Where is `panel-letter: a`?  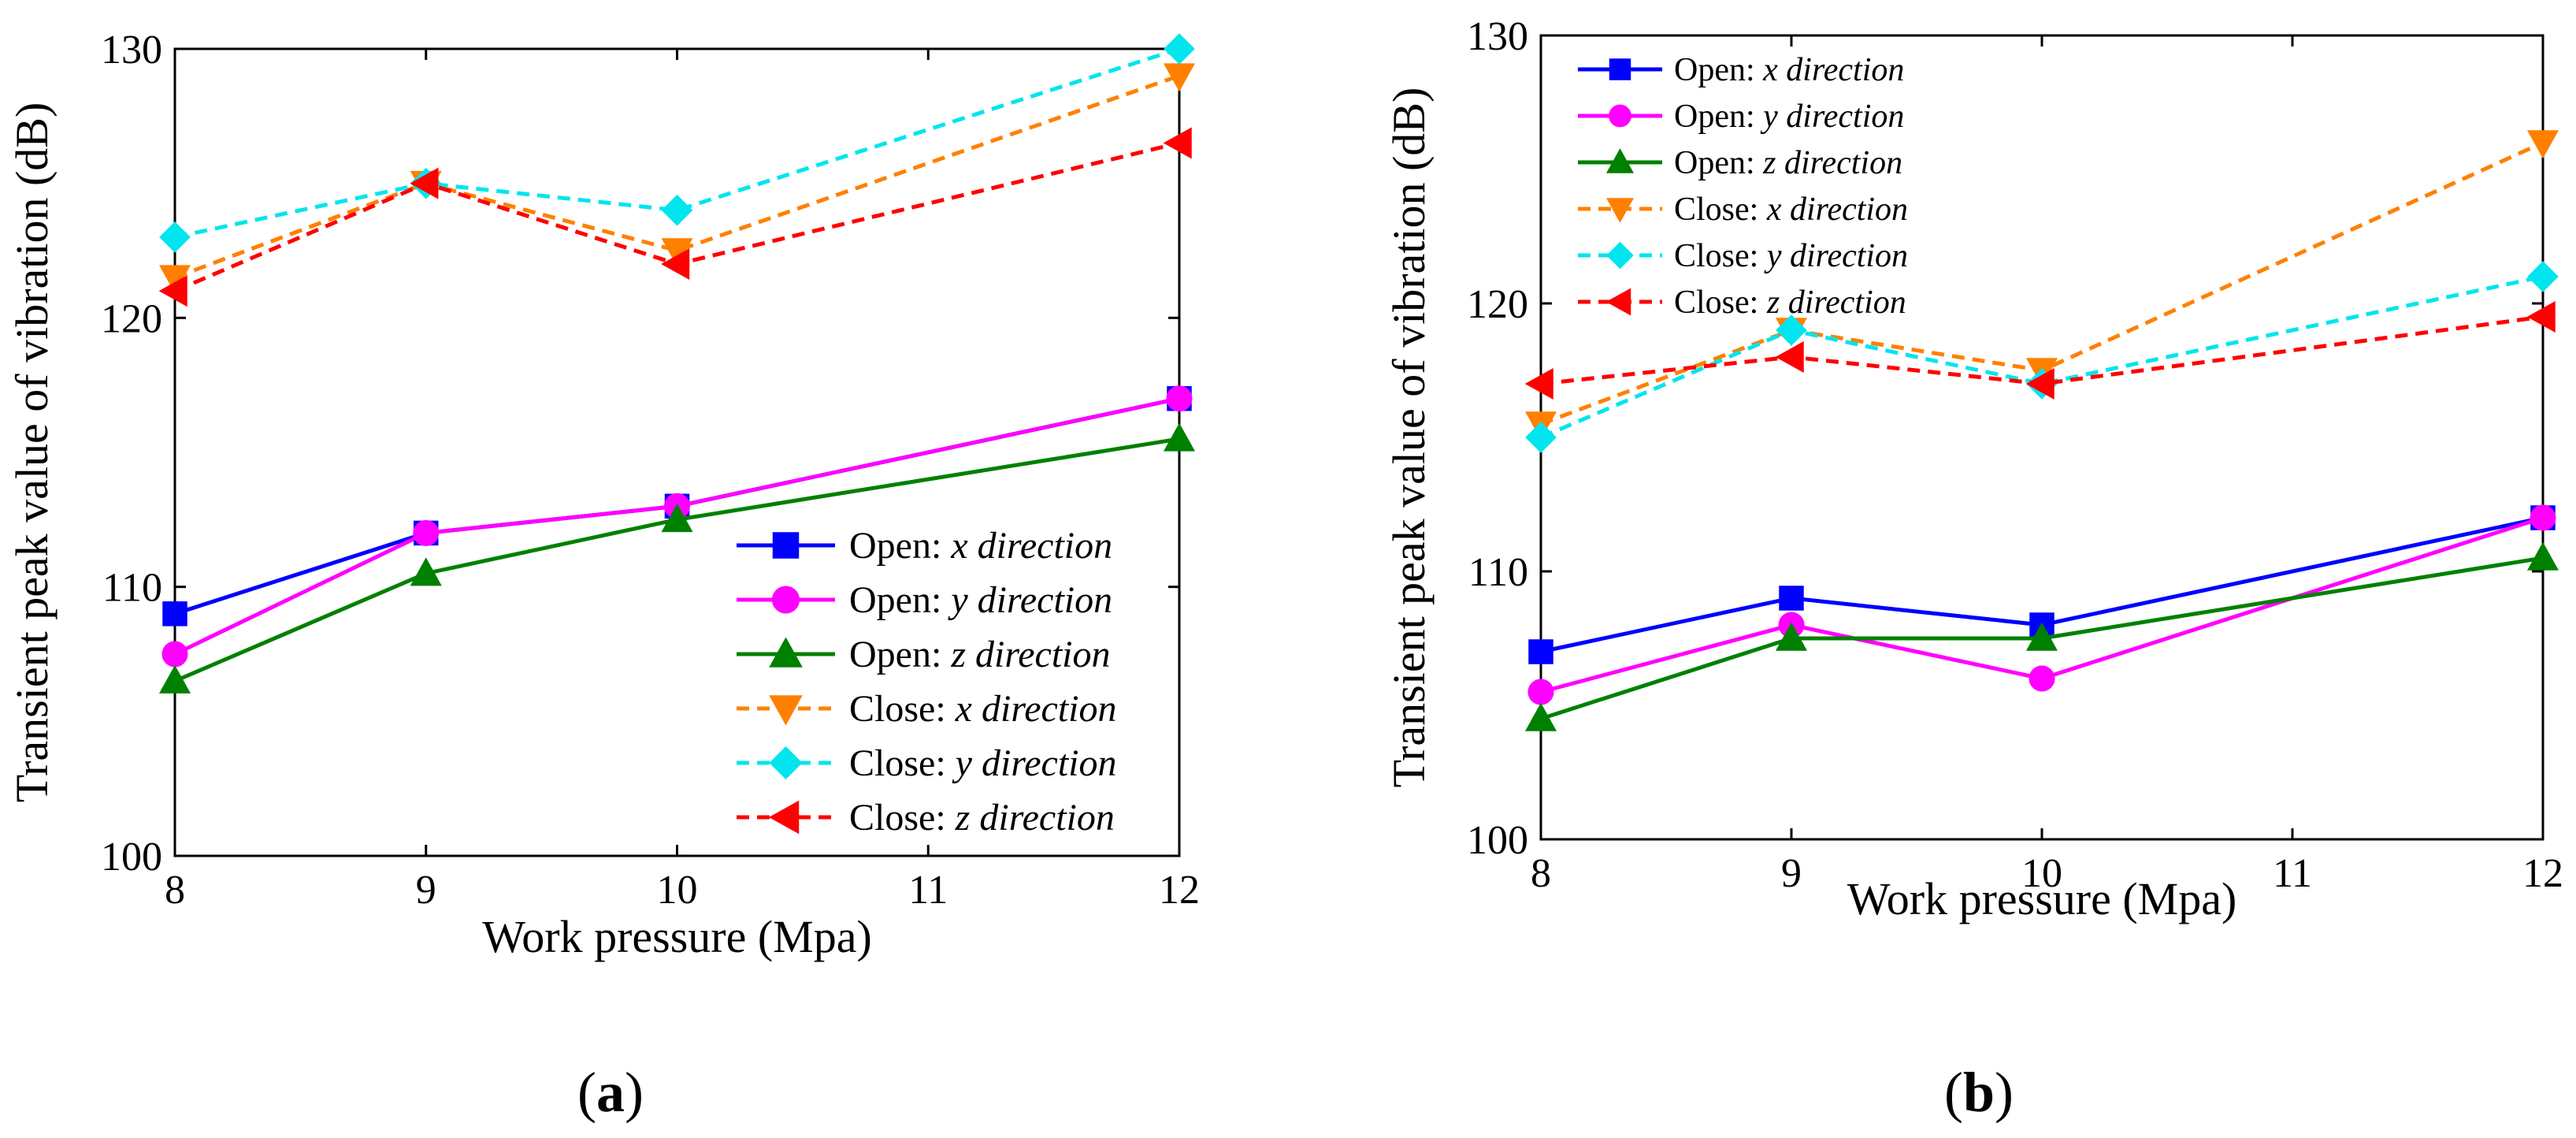
panel-letter: a is located at coordinates (610, 1092).